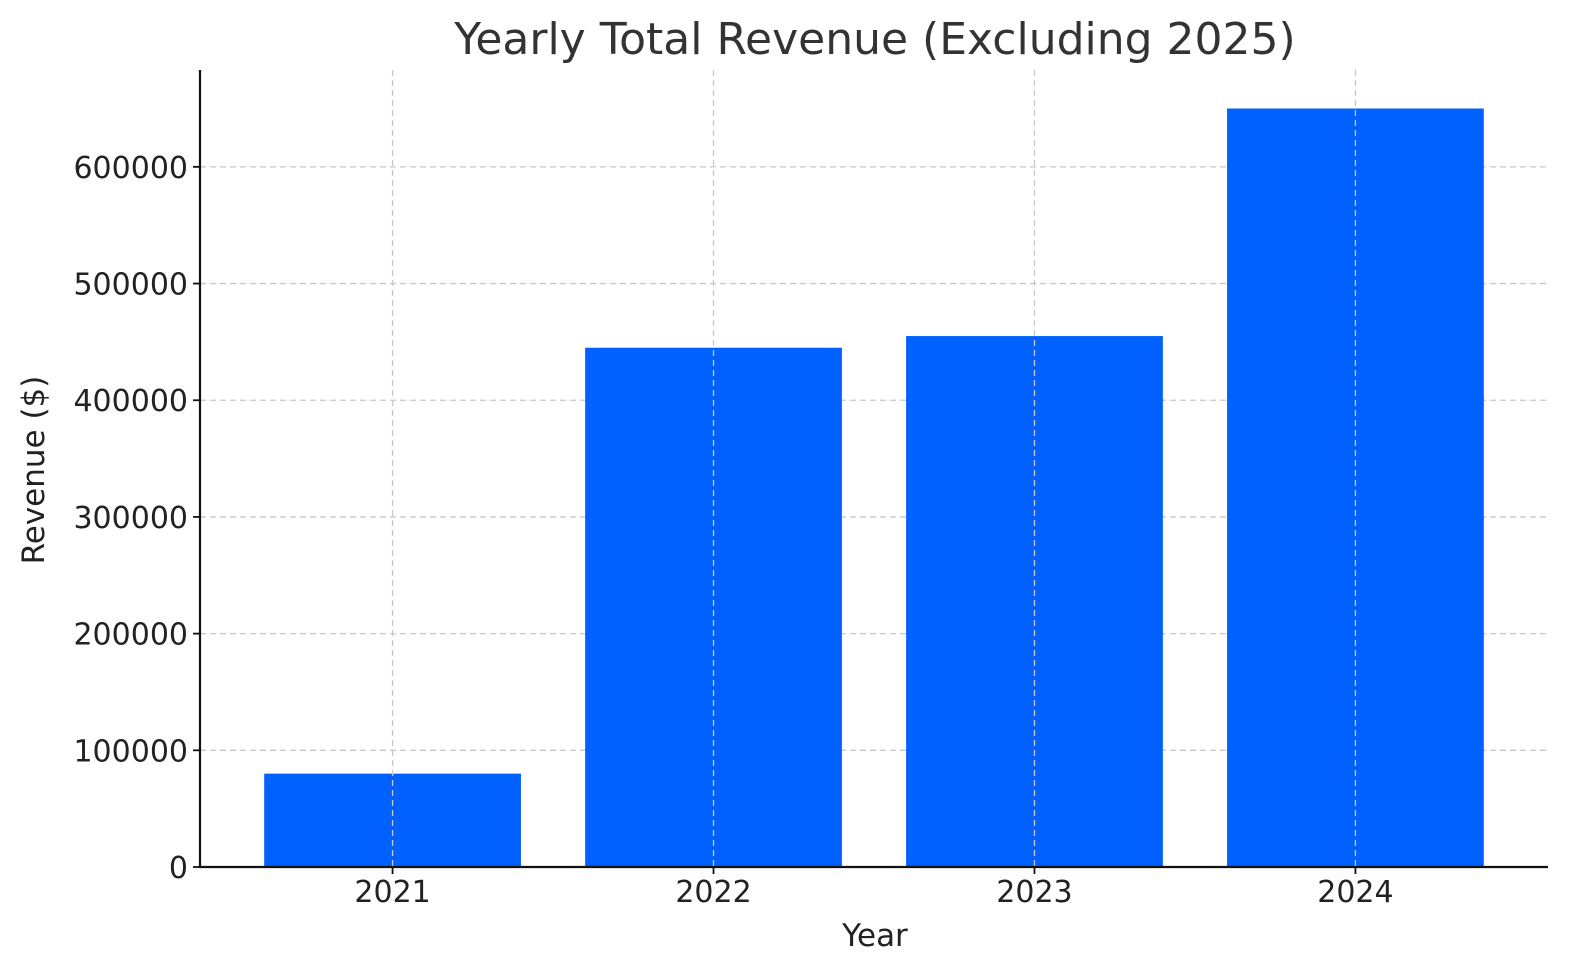 The height and width of the screenshot is (980, 1580). I want to click on y-tick-label-3: 300000, so click(130, 518).